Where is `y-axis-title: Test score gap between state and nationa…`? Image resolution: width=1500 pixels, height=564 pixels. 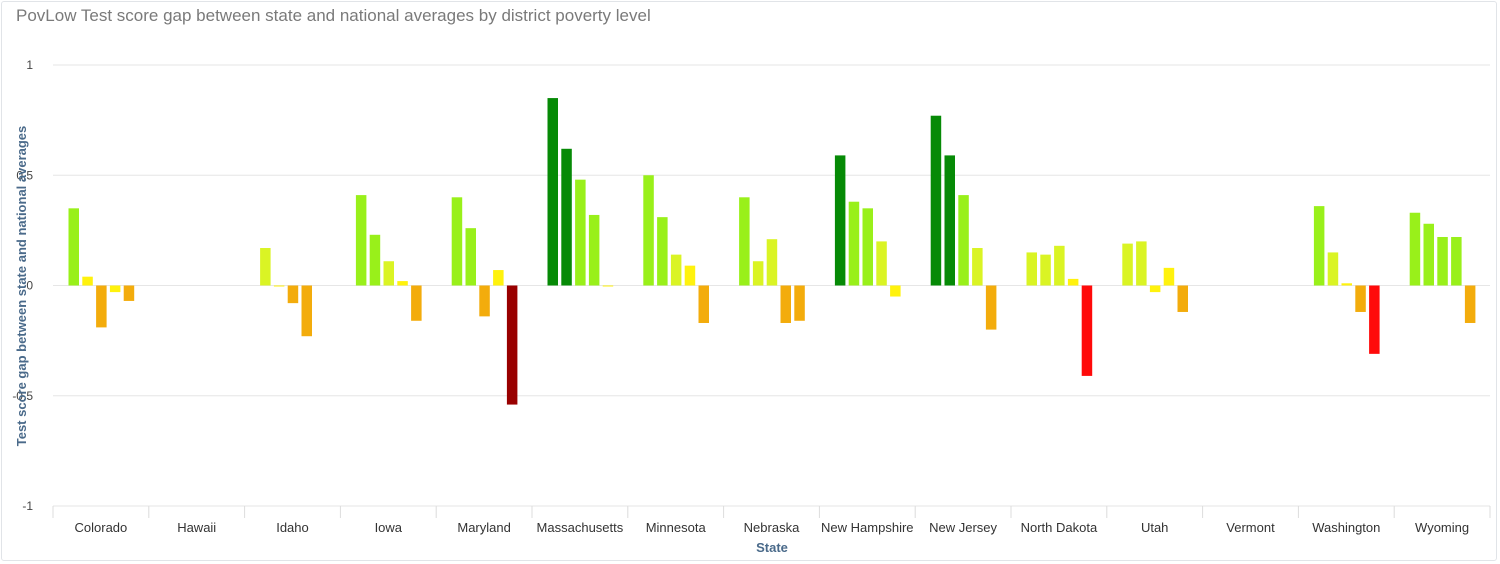 y-axis-title: Test score gap between state and nationa… is located at coordinates (21, 286).